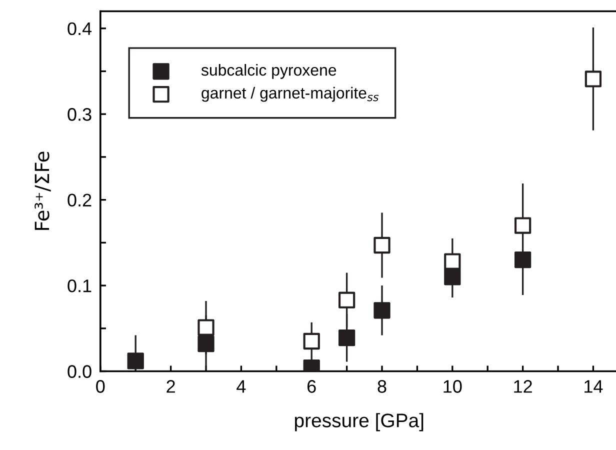 This screenshot has height=450, width=616. I want to click on x-tick-label: 6, so click(312, 386).